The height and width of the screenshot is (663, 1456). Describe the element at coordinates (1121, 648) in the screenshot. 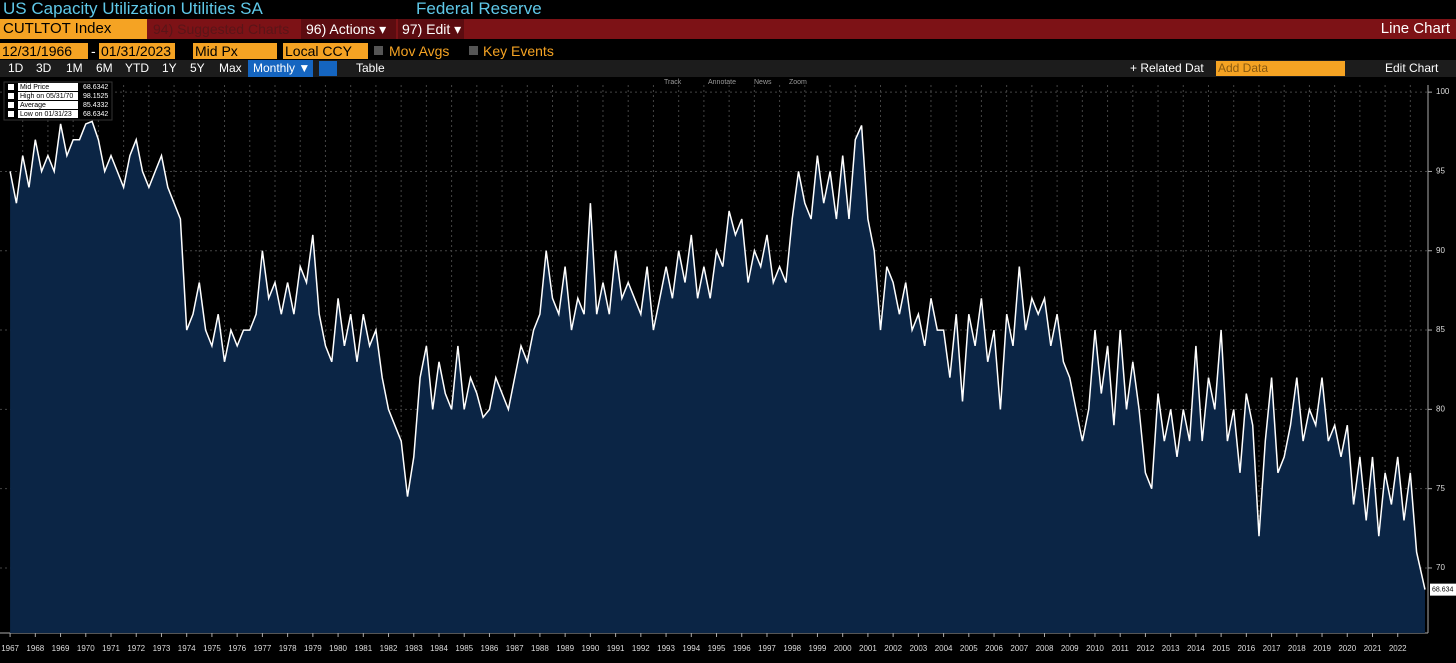

I see `x-tick-label: 2011` at that location.